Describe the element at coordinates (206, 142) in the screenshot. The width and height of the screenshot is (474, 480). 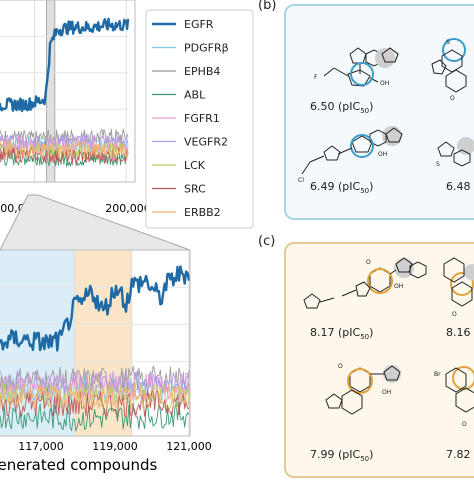
I see `legend-label: VEGFR2` at that location.